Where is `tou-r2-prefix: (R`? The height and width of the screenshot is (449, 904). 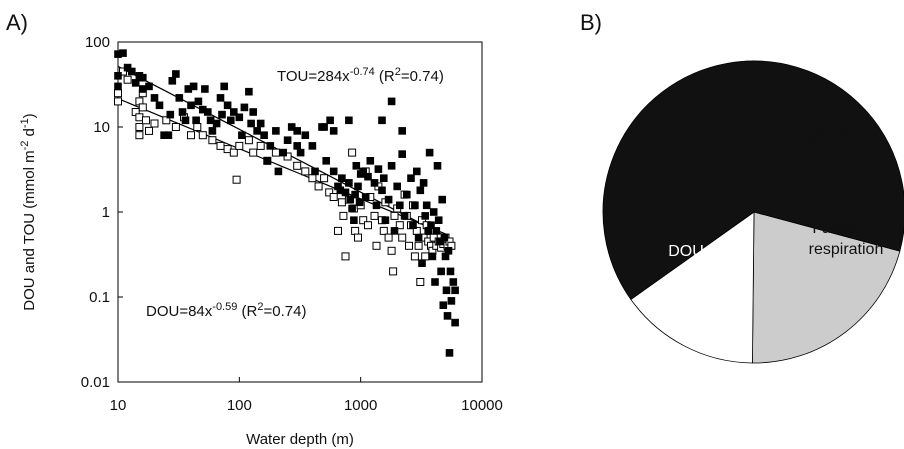 tou-r2-prefix: (R is located at coordinates (385, 76).